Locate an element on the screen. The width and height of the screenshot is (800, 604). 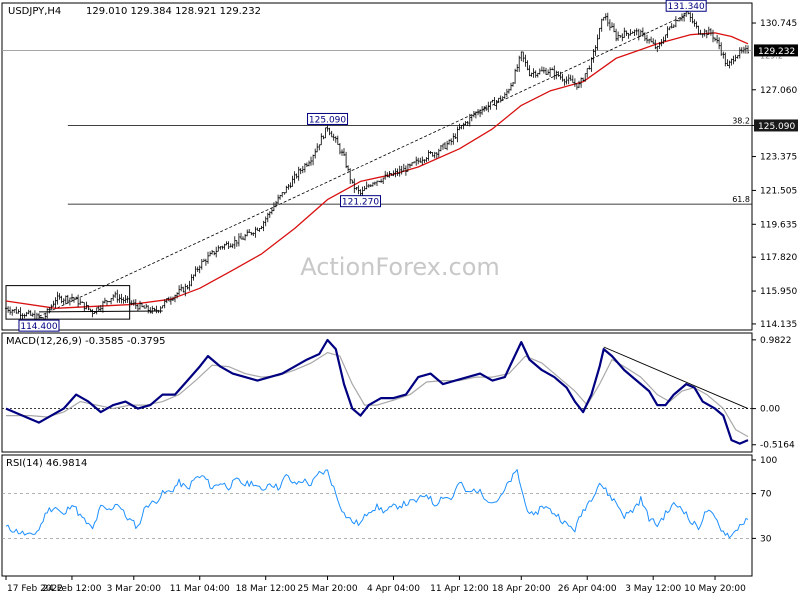
x-axis-label: 3 Mar 20:00 is located at coordinates (134, 589).